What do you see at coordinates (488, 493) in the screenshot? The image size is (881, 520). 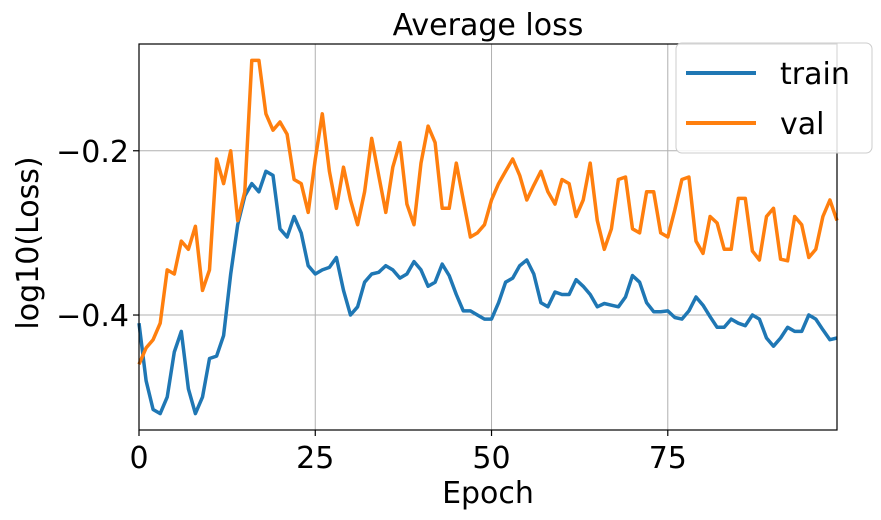 I see `x-axis-label: Epoch` at bounding box center [488, 493].